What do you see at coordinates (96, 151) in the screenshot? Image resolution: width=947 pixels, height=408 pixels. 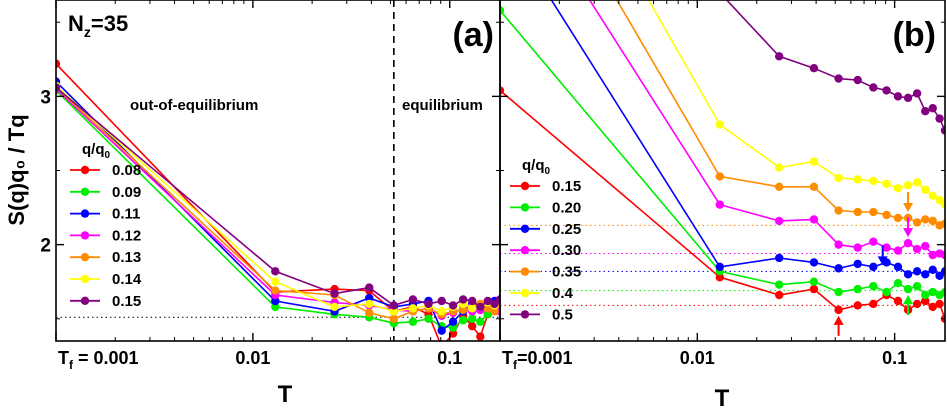 I see `legend-title: q/q0` at bounding box center [96, 151].